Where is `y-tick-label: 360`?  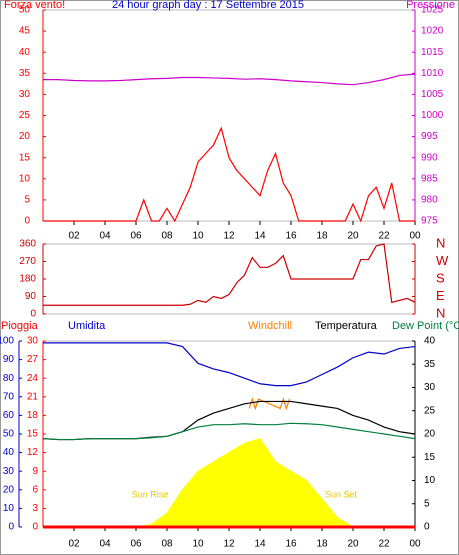
y-tick-label: 360 is located at coordinates (27, 244).